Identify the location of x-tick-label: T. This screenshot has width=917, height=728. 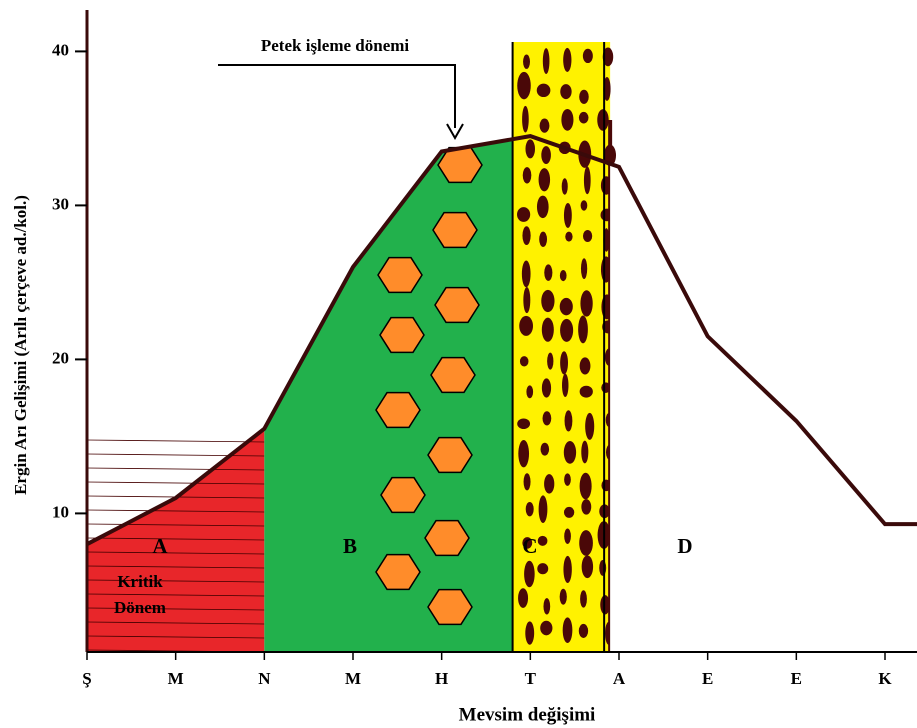
(531, 678).